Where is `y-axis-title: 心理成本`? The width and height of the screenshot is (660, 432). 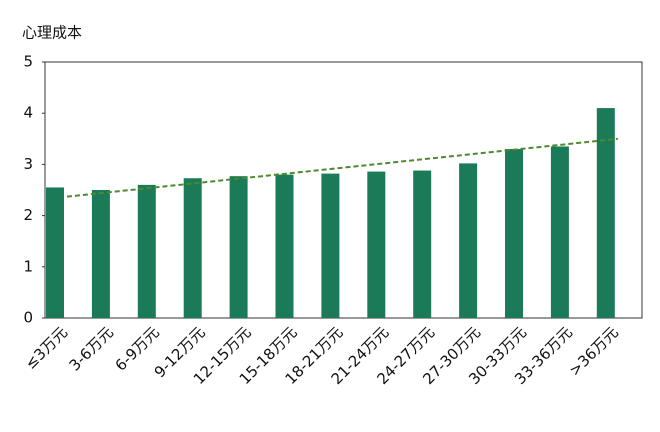
y-axis-title: 心理成本 is located at coordinates (52, 33).